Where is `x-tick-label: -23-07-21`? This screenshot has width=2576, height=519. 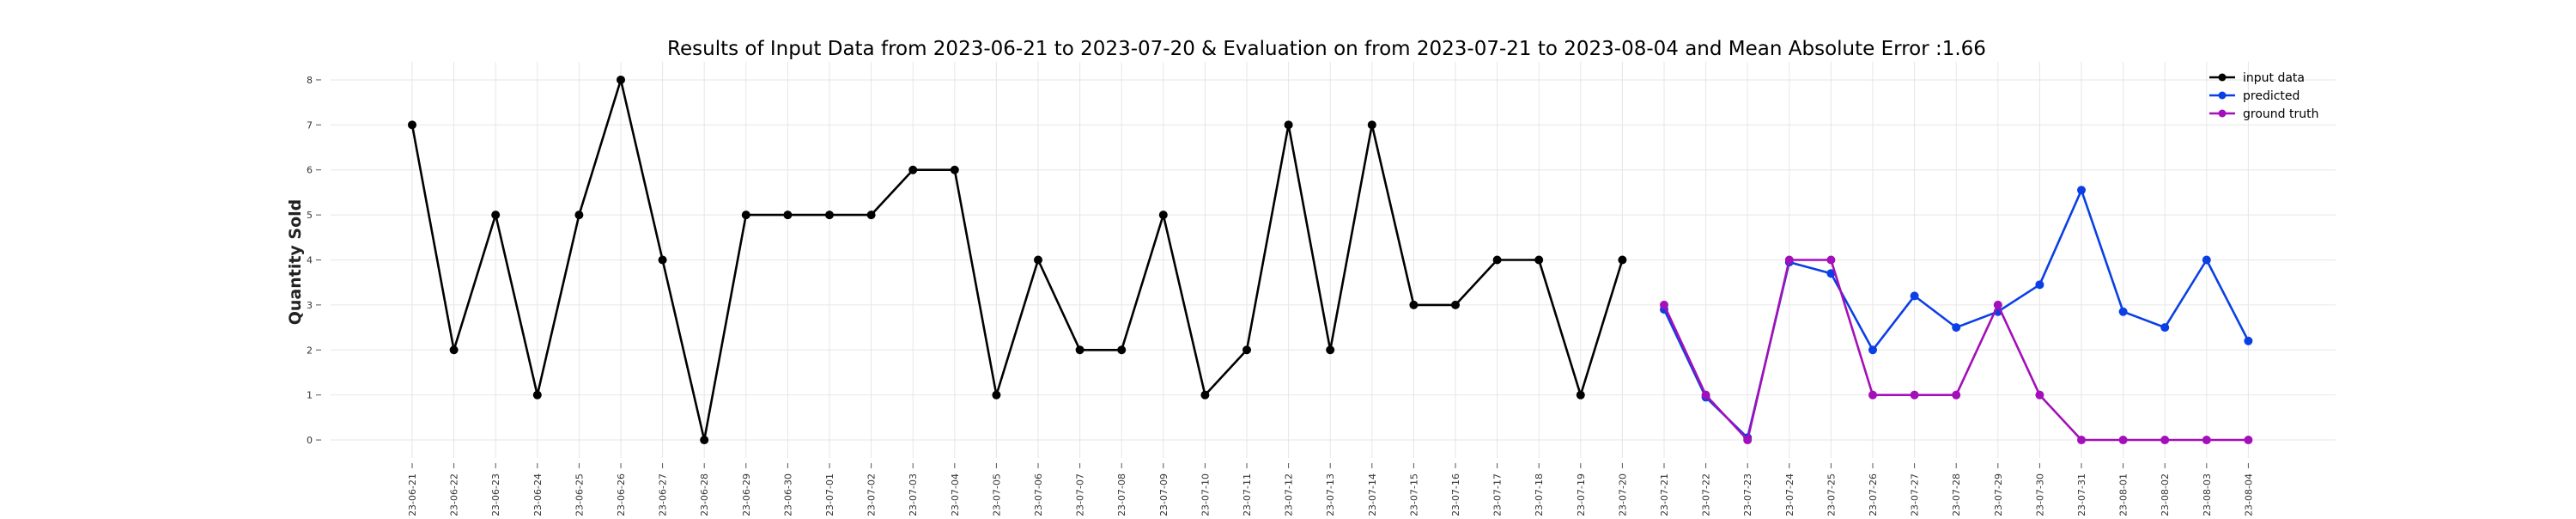
x-tick-label: -23-07-21 is located at coordinates (1664, 494).